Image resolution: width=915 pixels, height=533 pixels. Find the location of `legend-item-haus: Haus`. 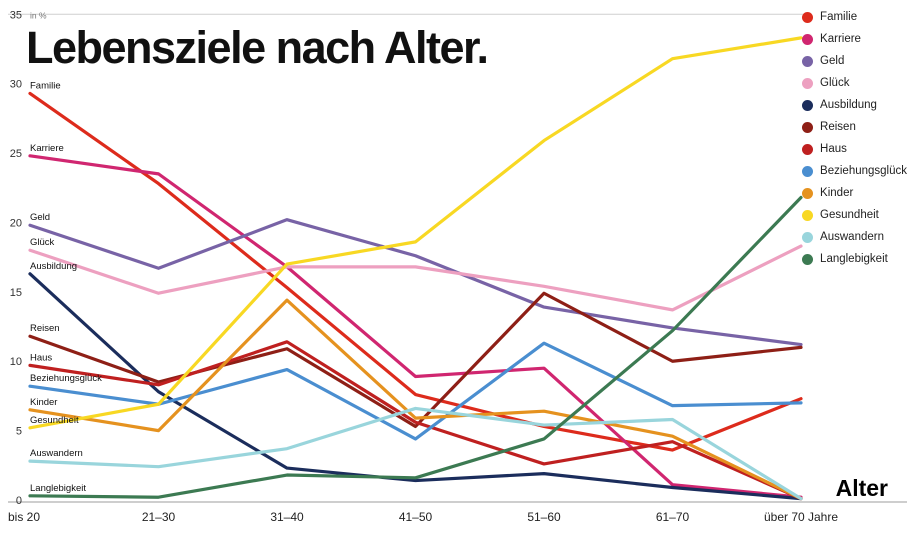

legend-item-haus: Haus is located at coordinates (854, 149).